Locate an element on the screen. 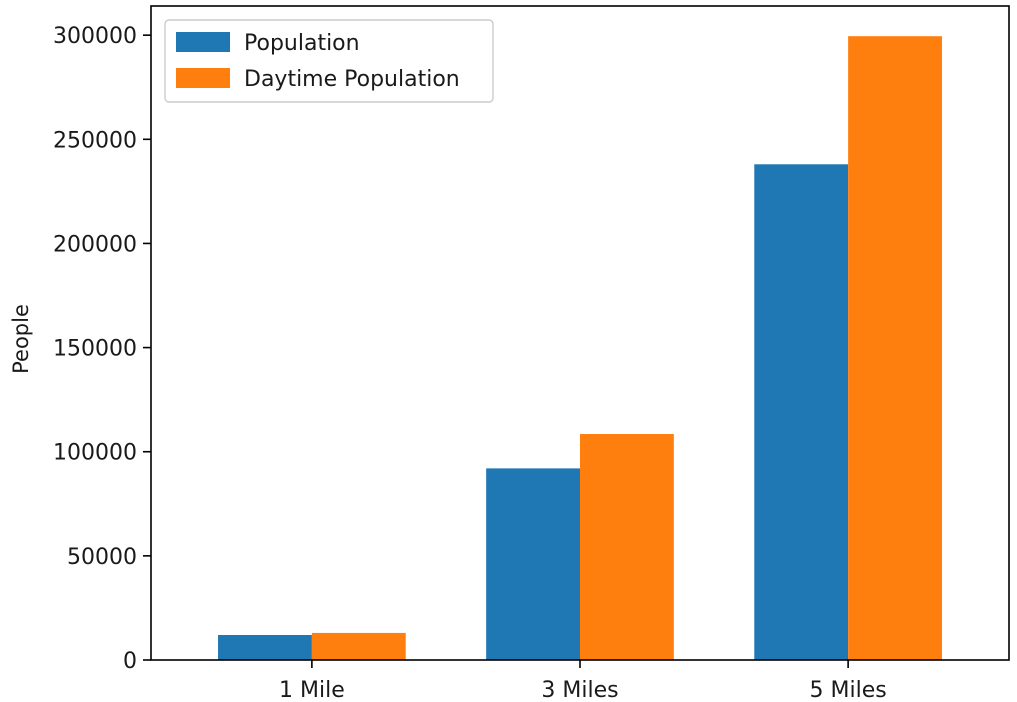  y-tick-label: 300000 is located at coordinates (95, 36).